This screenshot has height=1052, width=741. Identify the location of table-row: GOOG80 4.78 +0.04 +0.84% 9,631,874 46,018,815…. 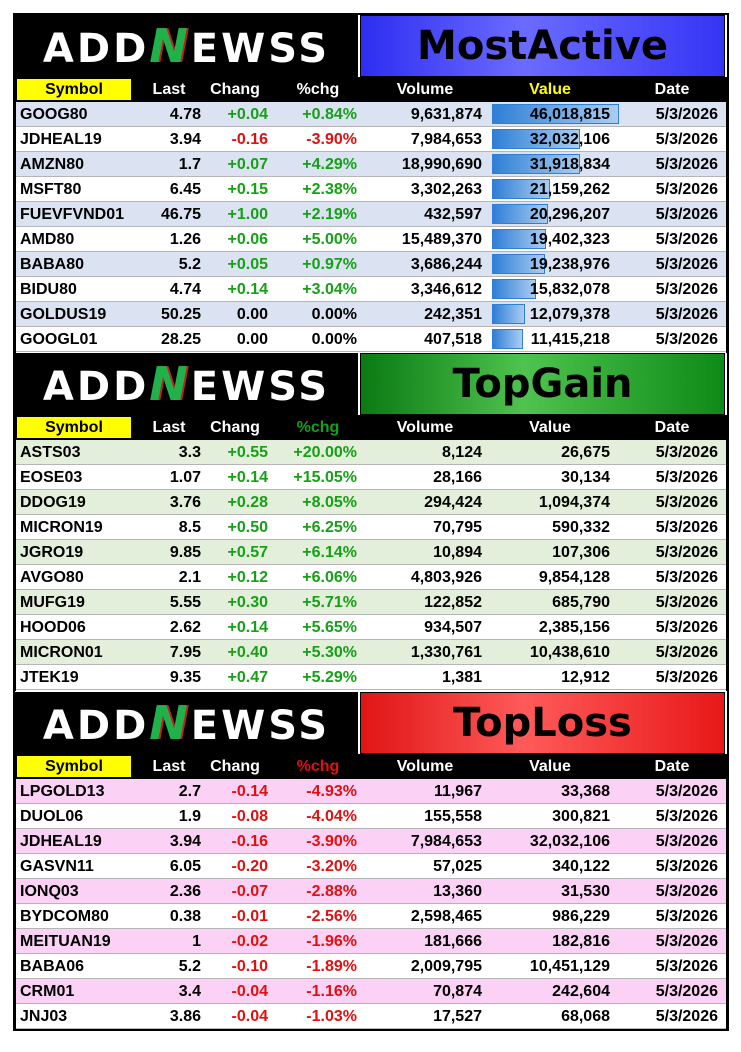
(371, 114).